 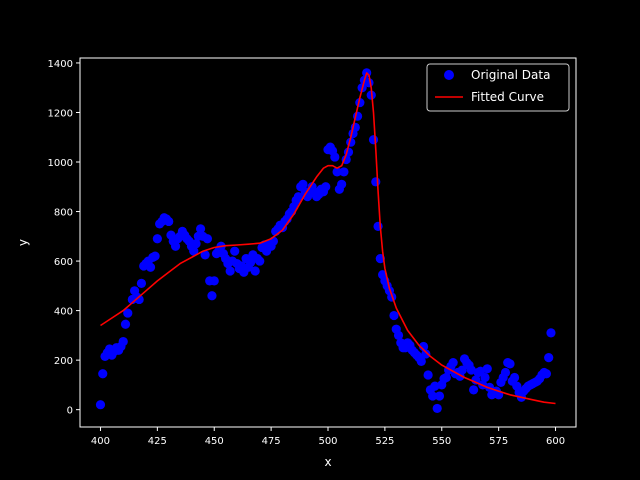 What do you see at coordinates (63, 213) in the screenshot?
I see `y-tick-label: 800` at bounding box center [63, 213].